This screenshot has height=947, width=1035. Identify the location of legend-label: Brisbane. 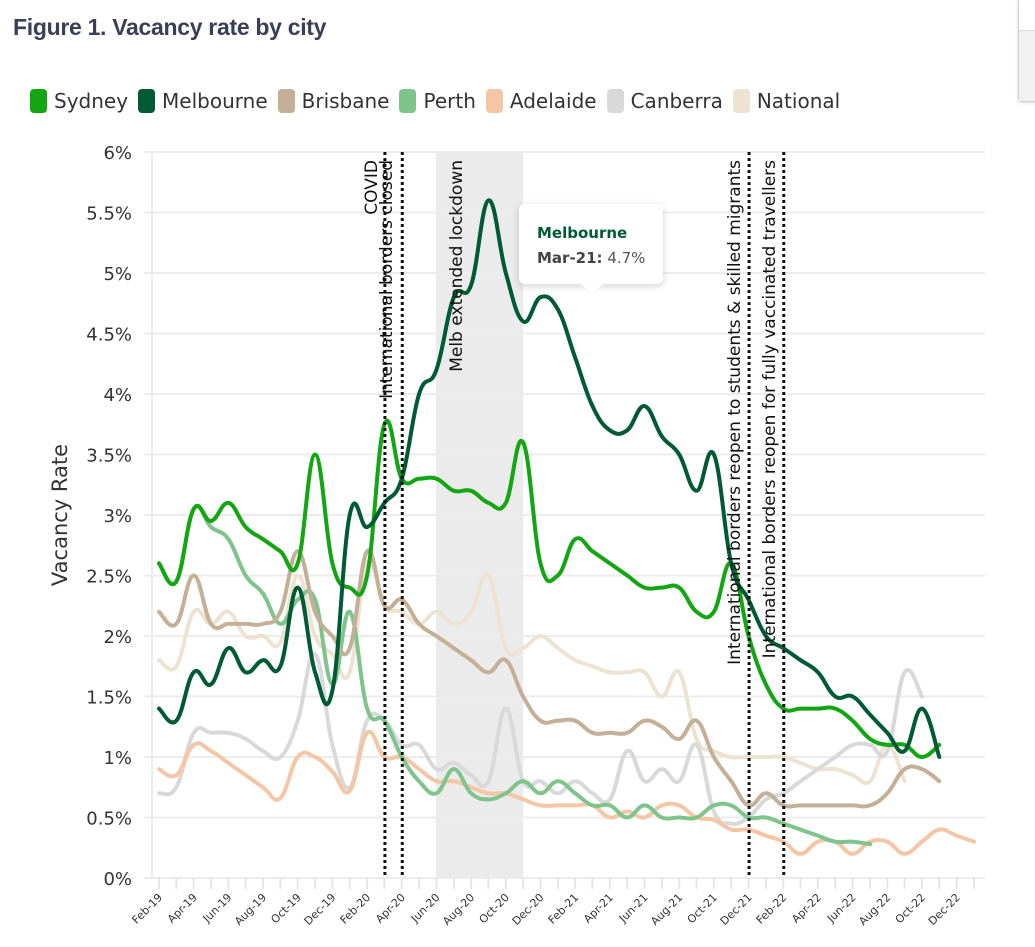
(345, 101).